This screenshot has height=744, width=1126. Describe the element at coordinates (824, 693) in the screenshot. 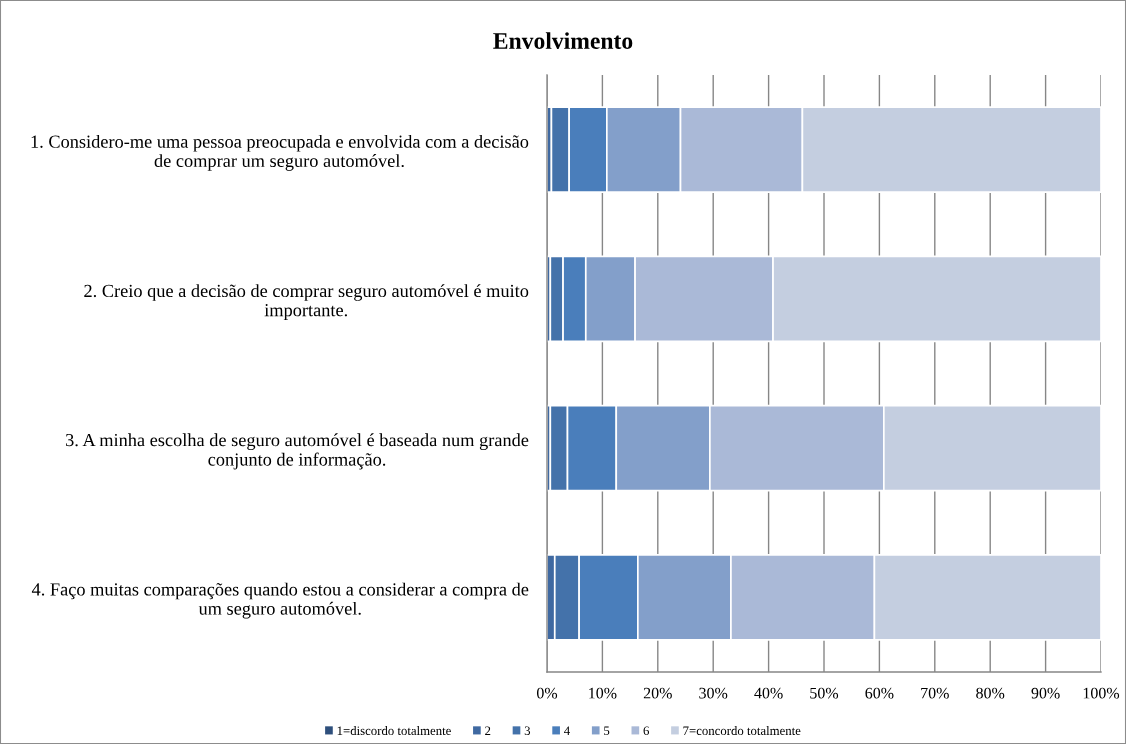

I see `x-tick-label: 50%` at that location.